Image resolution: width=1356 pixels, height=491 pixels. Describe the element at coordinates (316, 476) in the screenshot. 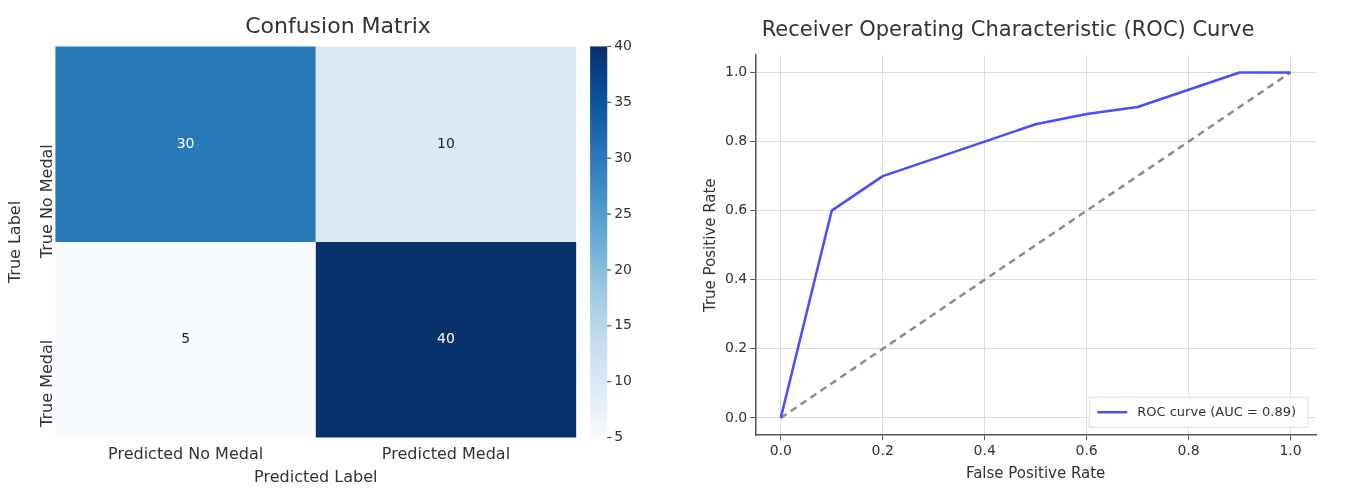

I see `x-axis-title: Predicted Label` at that location.